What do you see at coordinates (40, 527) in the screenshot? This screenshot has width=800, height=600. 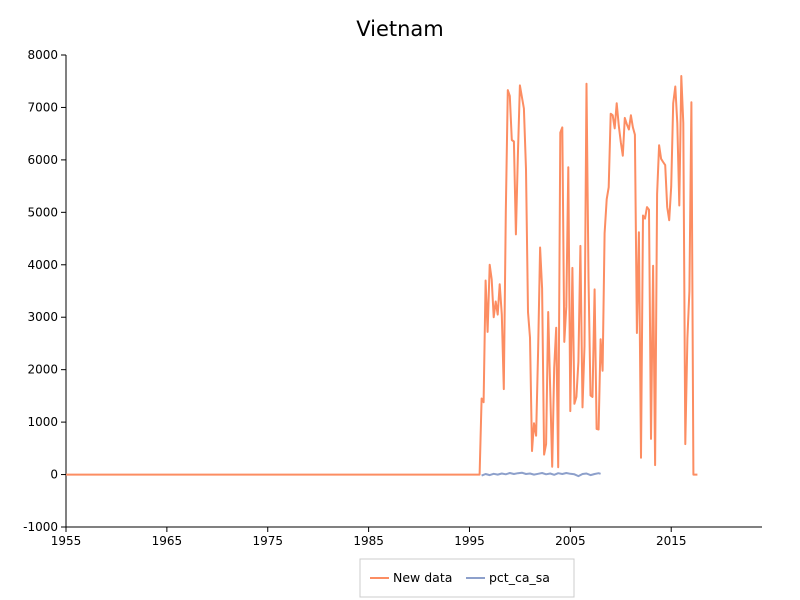 I see `y-tick-label: -1000` at bounding box center [40, 527].